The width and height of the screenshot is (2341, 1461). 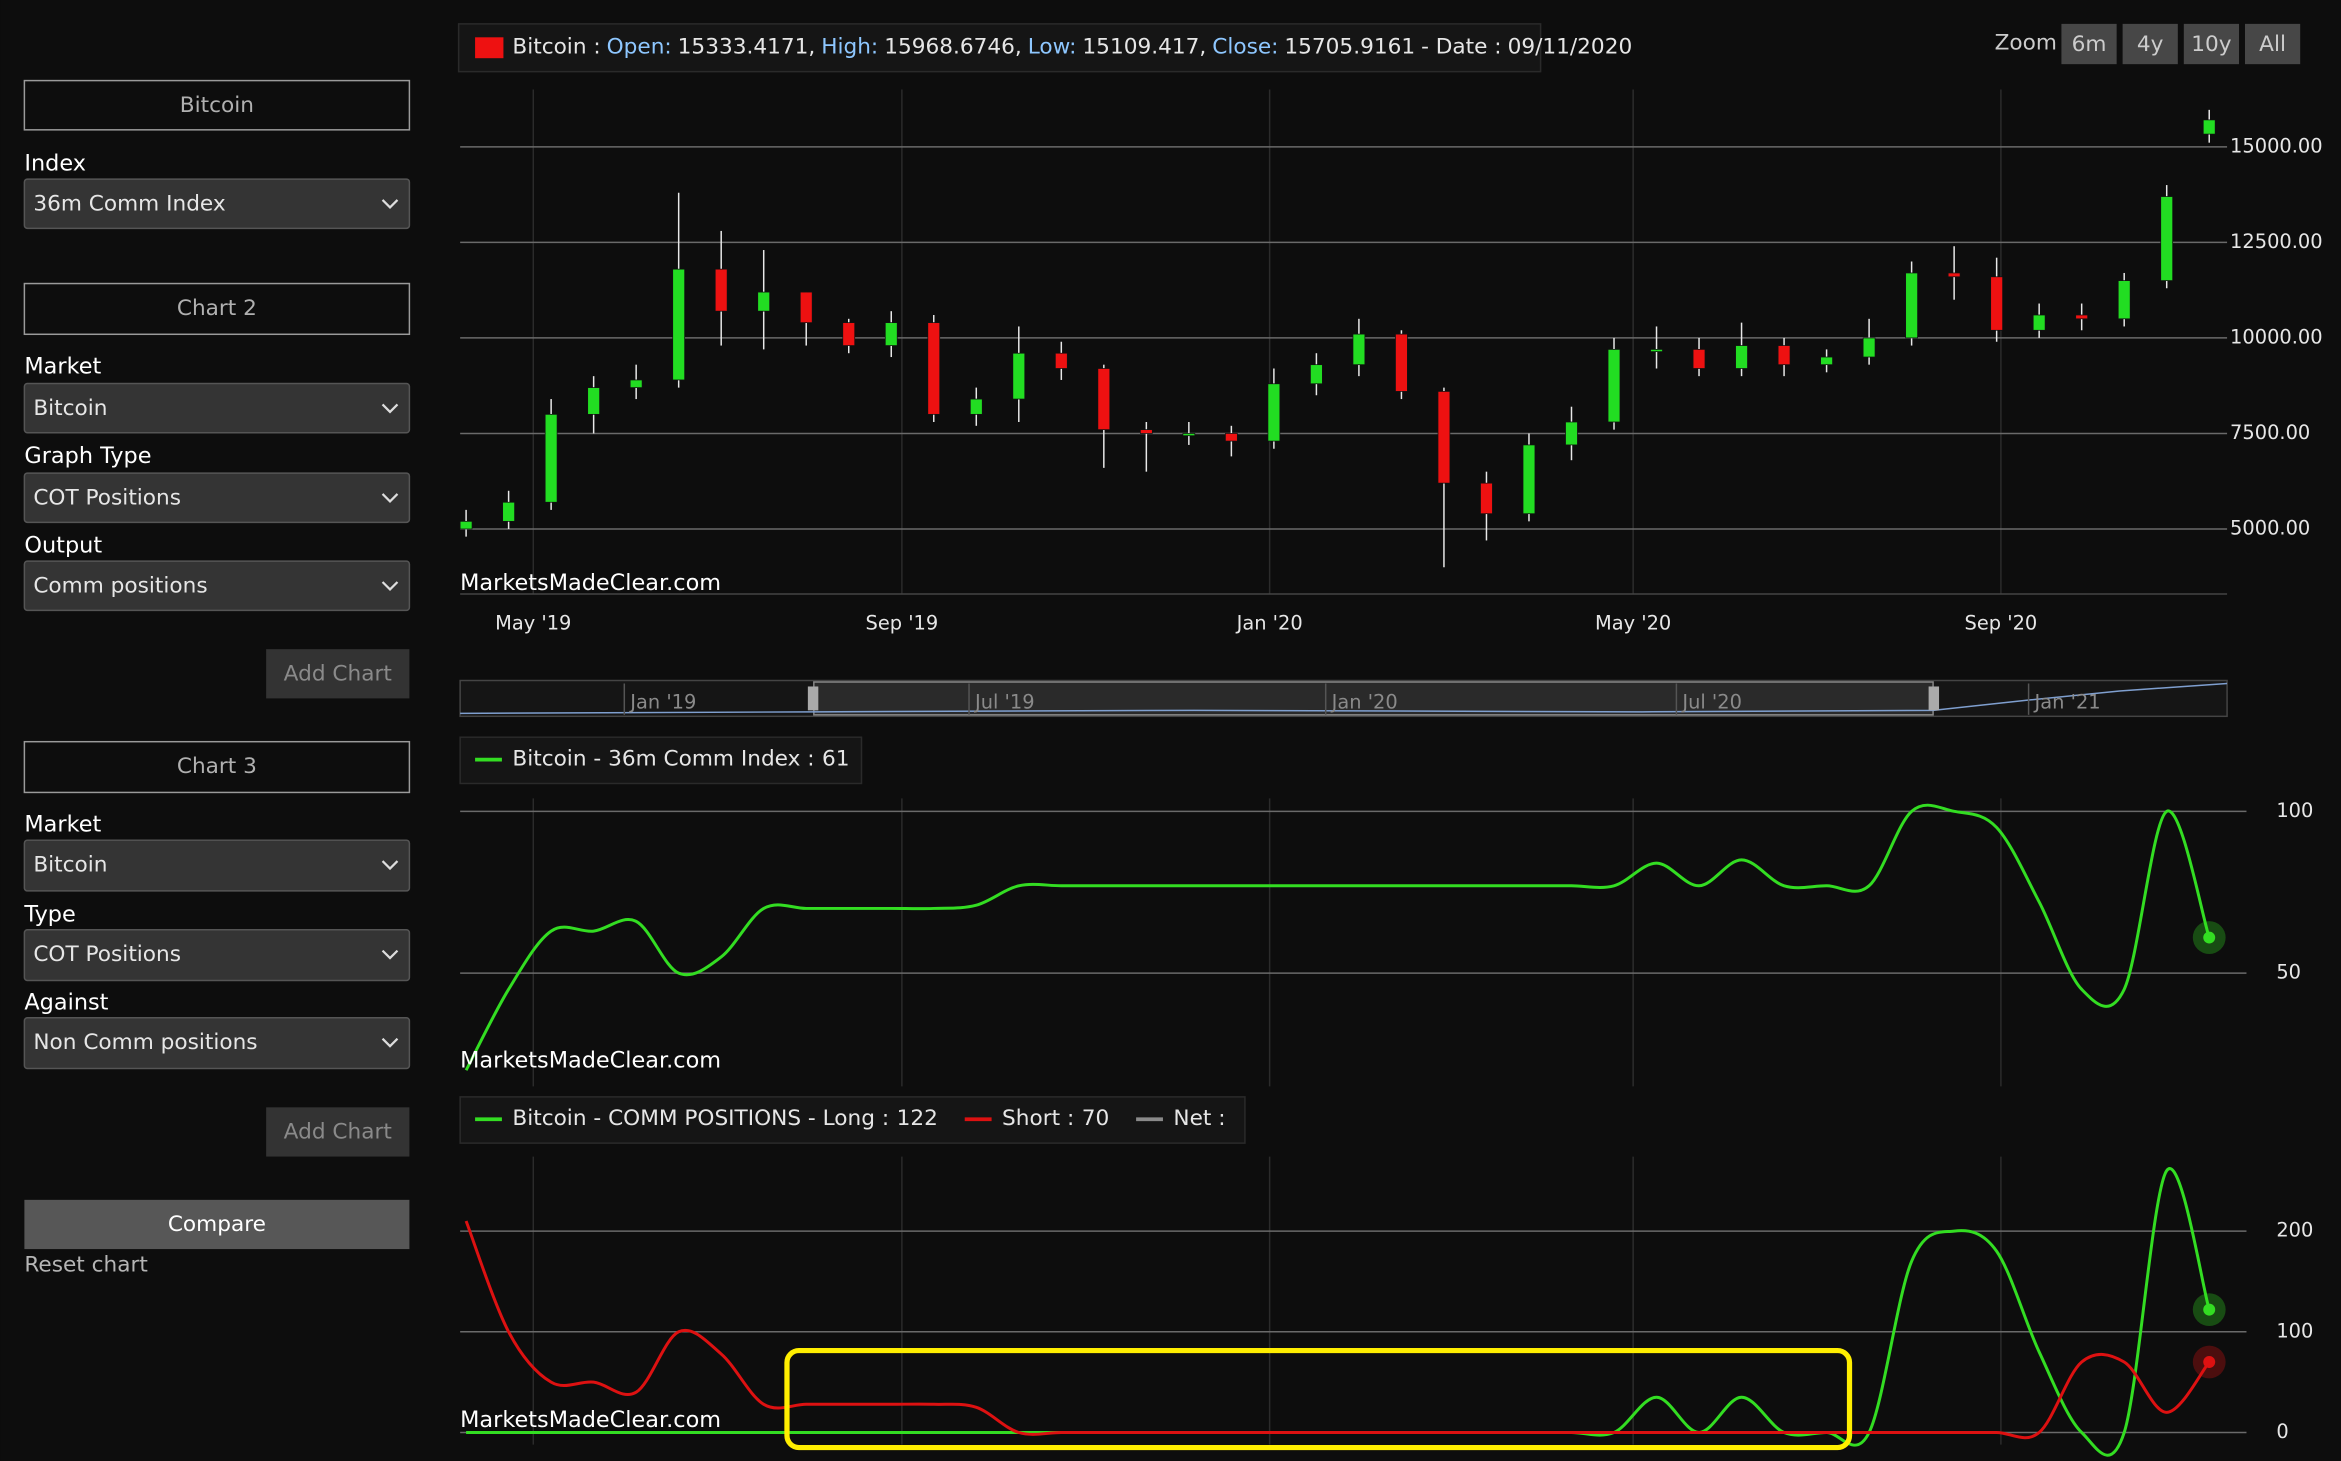 I want to click on navigator-label: Jan '20, so click(x=1364, y=701).